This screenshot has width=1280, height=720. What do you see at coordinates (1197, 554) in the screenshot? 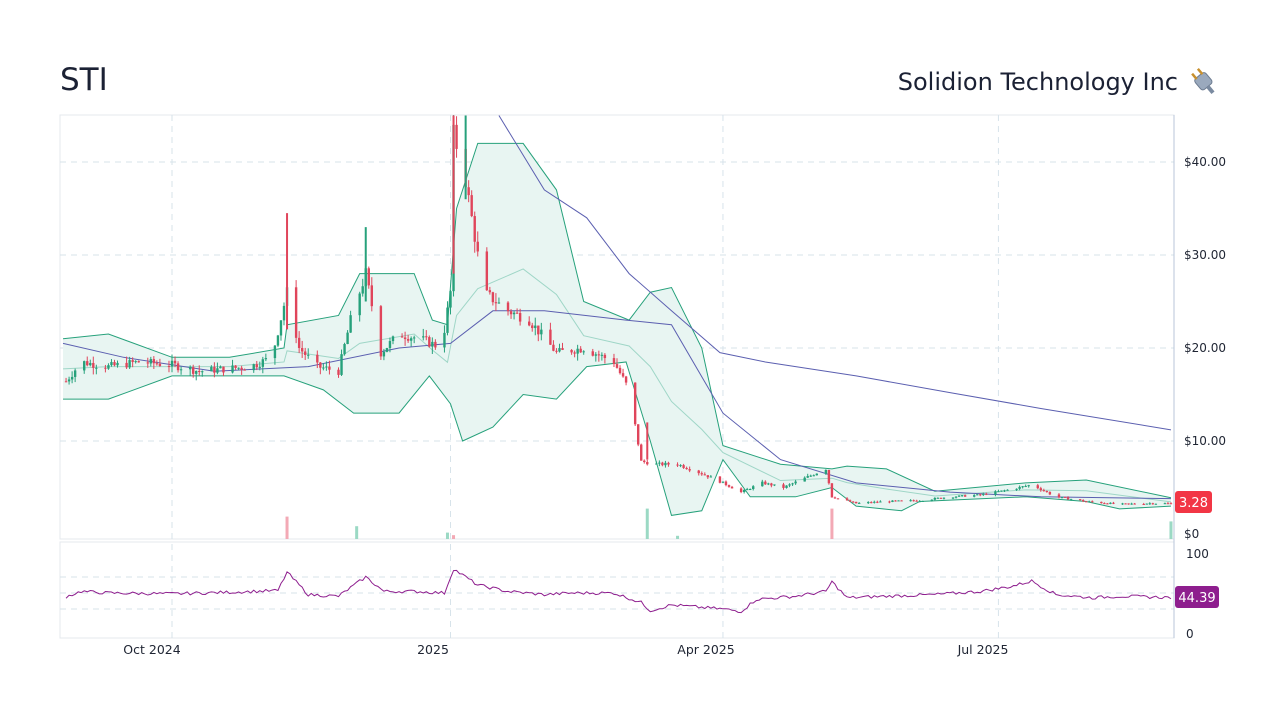
I see `rsi-tick-100: 100` at bounding box center [1197, 554].